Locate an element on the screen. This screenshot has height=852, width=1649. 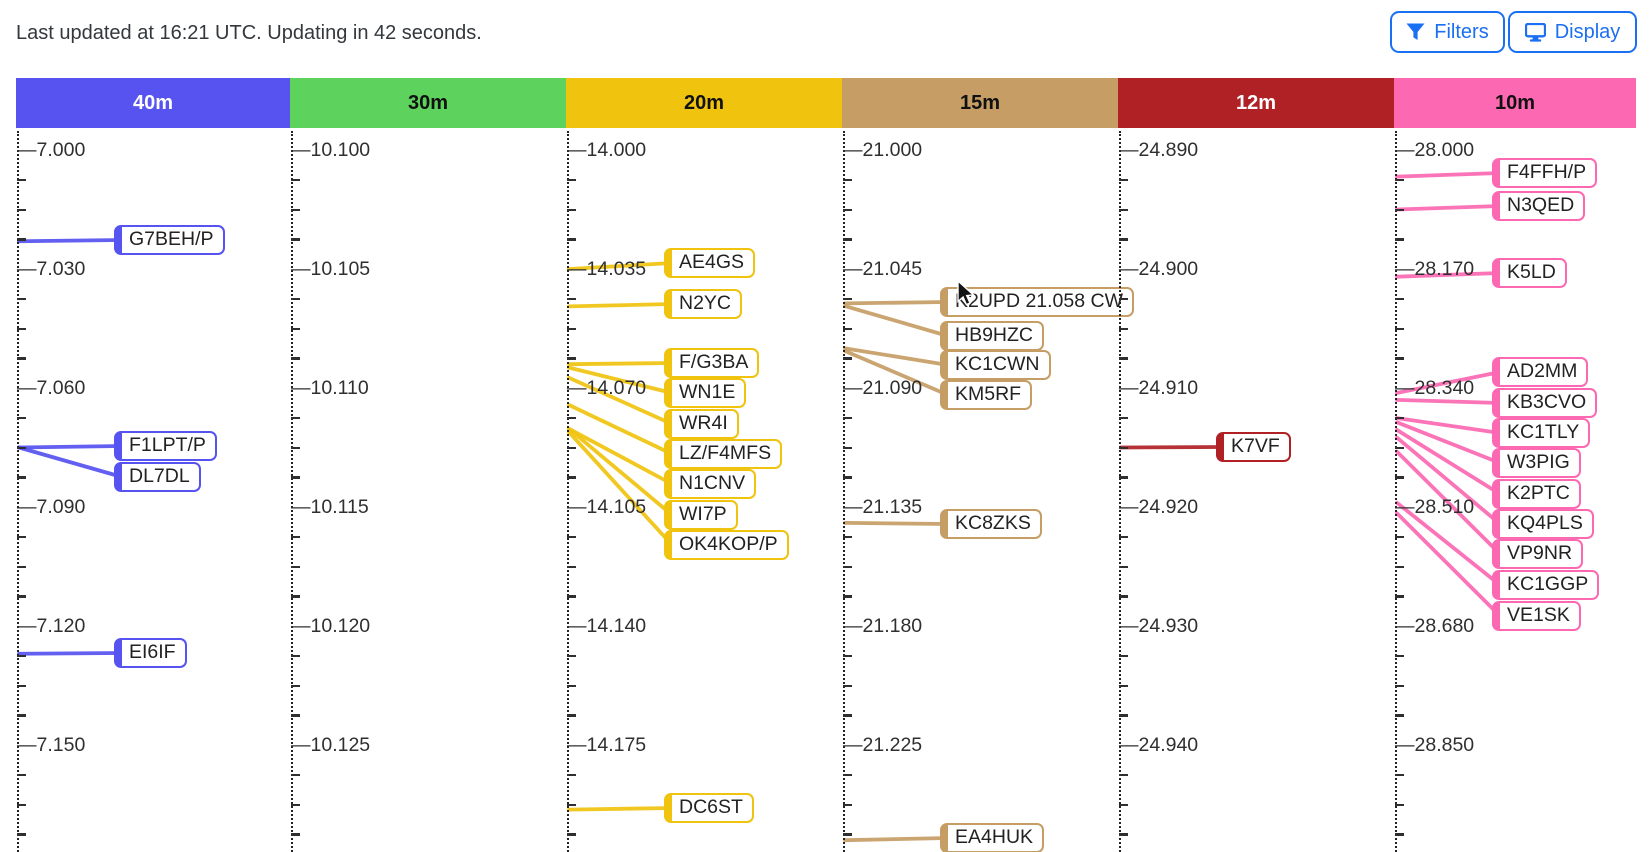
band-header-10m: 10m is located at coordinates (1515, 103).